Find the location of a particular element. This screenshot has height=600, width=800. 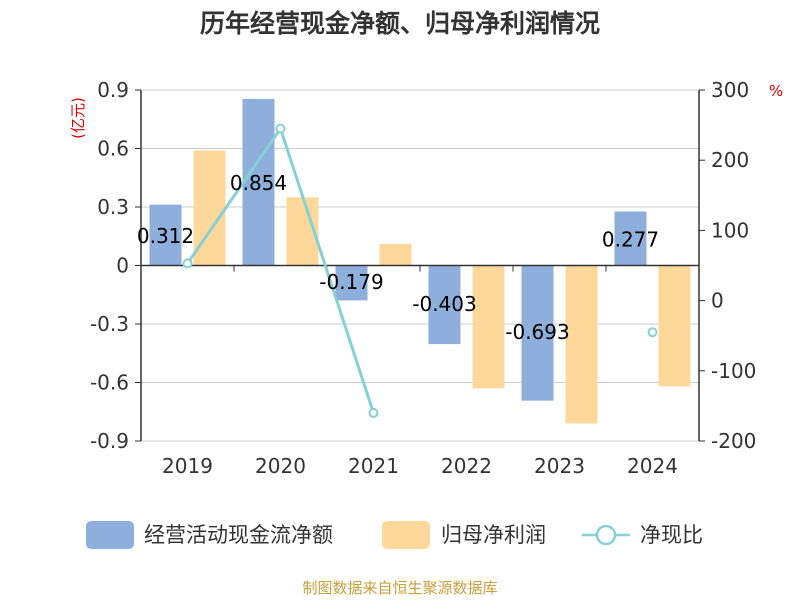

legend-swatch-net-profit is located at coordinates (406, 535).